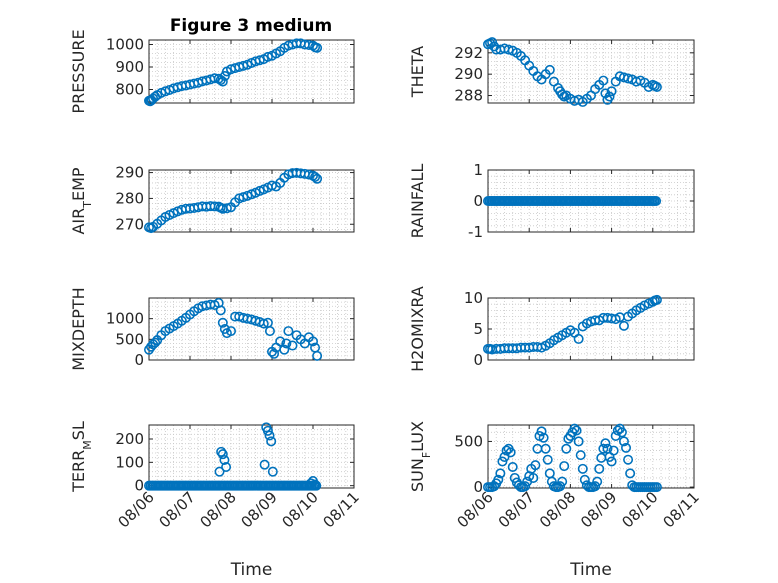 This screenshot has width=778, height=583. I want to click on ytick-label: 292, so click(468, 53).